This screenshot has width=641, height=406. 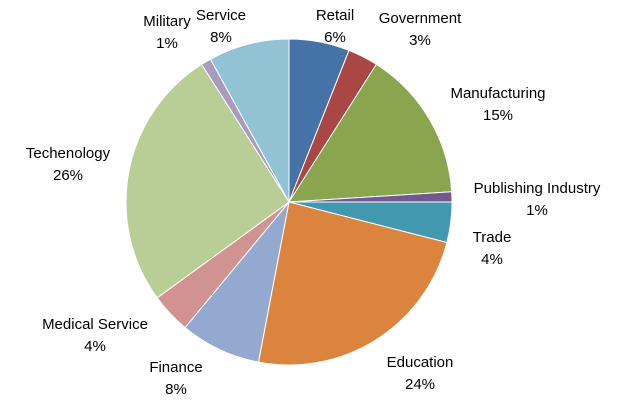 What do you see at coordinates (420, 384) in the screenshot?
I see `pie-label-percent: 24%` at bounding box center [420, 384].